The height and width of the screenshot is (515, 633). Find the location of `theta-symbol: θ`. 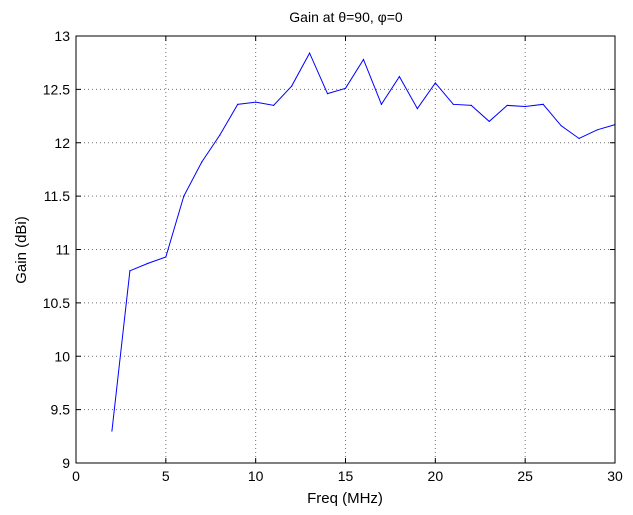

theta-symbol: θ is located at coordinates (342, 17).